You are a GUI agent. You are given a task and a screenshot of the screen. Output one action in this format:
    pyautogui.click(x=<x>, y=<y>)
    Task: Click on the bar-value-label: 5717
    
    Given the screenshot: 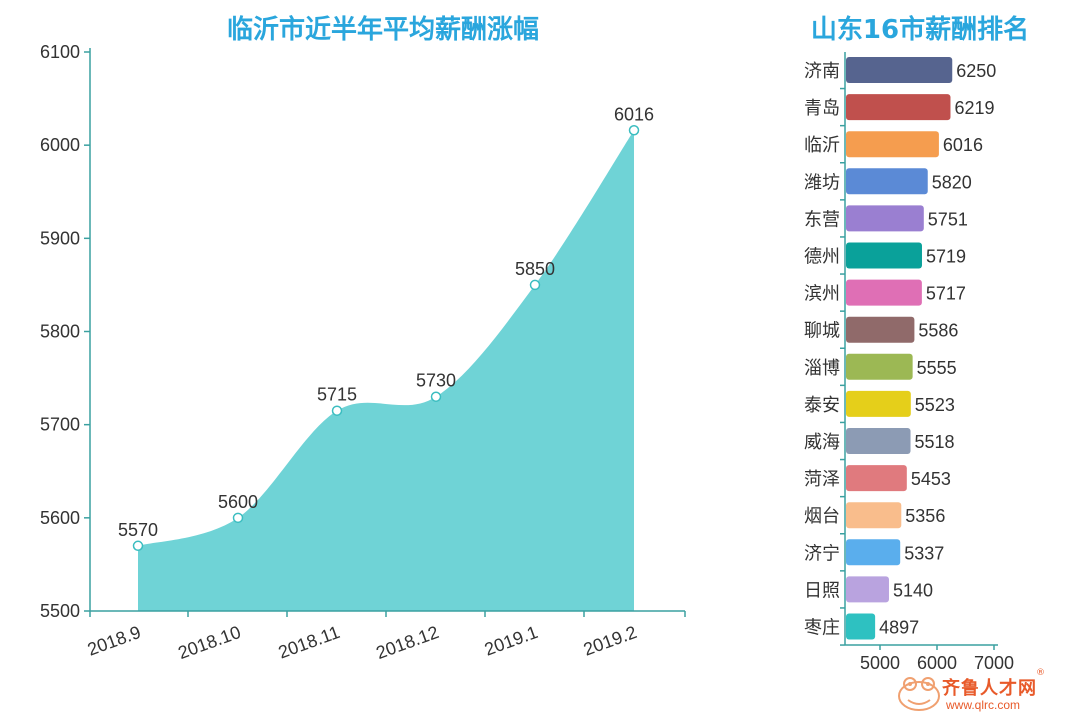 What is the action you would take?
    pyautogui.click(x=946, y=294)
    